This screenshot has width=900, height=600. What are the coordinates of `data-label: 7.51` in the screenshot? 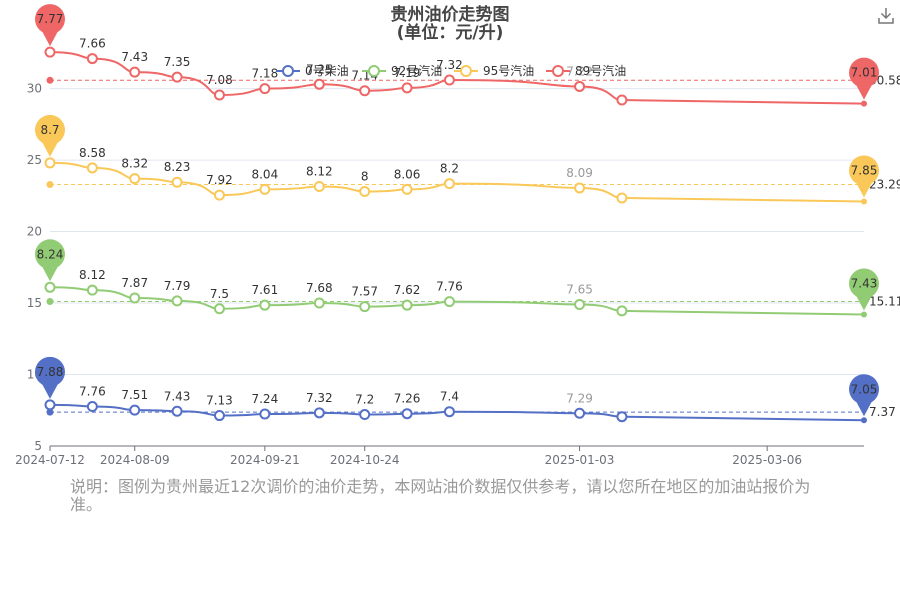 It's located at (134, 395).